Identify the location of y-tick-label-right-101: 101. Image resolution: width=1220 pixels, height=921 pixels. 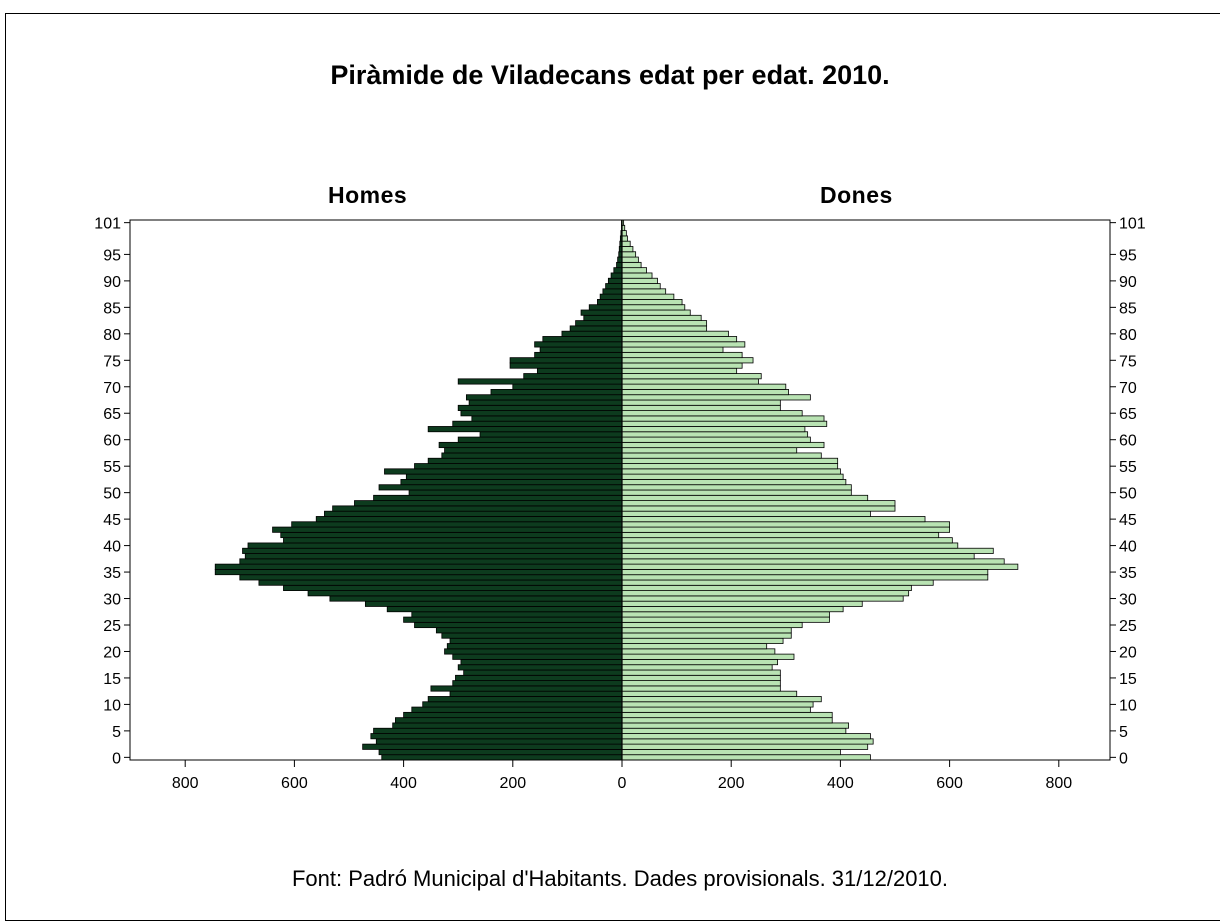
(1132, 224).